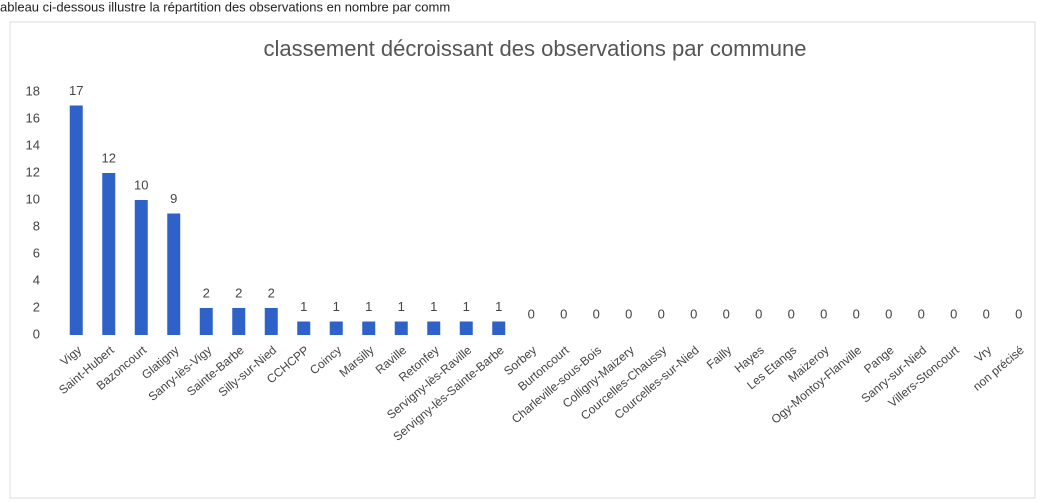  Describe the element at coordinates (109, 157) in the screenshot. I see `data-label: 12` at that location.